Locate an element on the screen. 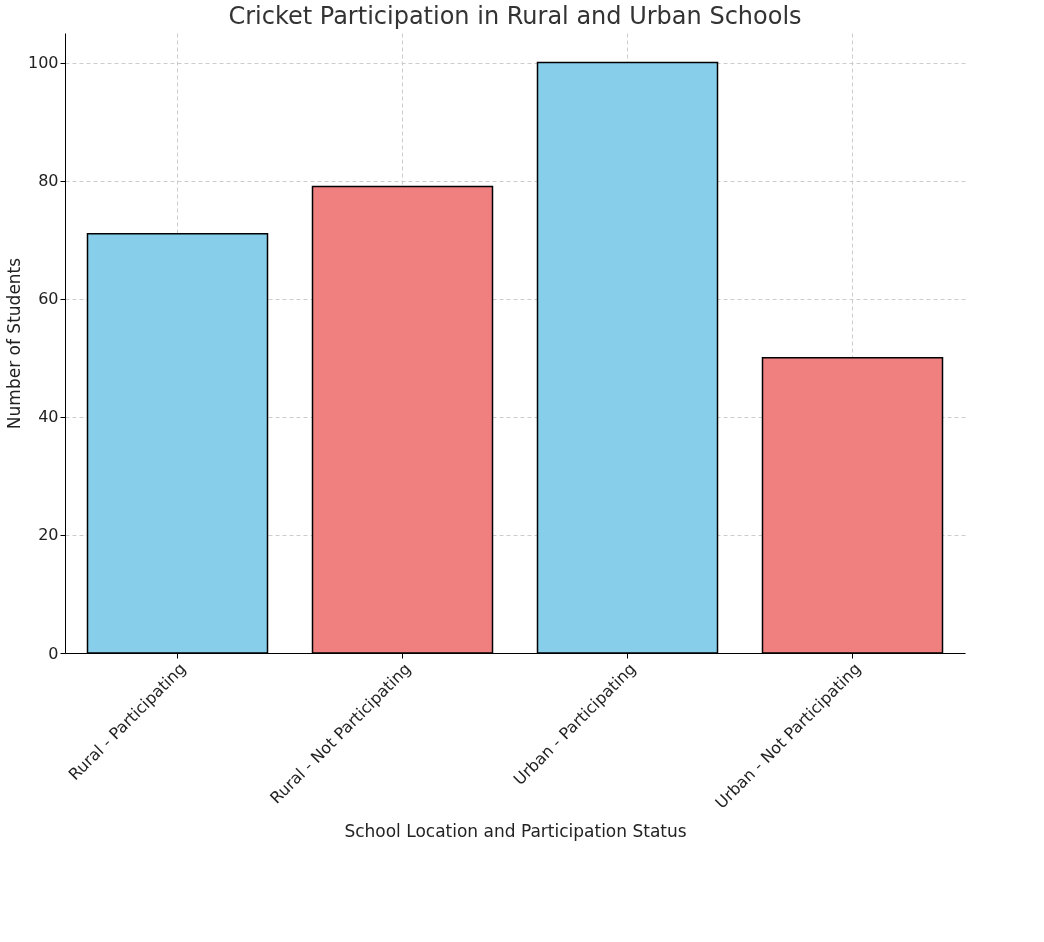  y-tick-label: 0 is located at coordinates (53, 653).